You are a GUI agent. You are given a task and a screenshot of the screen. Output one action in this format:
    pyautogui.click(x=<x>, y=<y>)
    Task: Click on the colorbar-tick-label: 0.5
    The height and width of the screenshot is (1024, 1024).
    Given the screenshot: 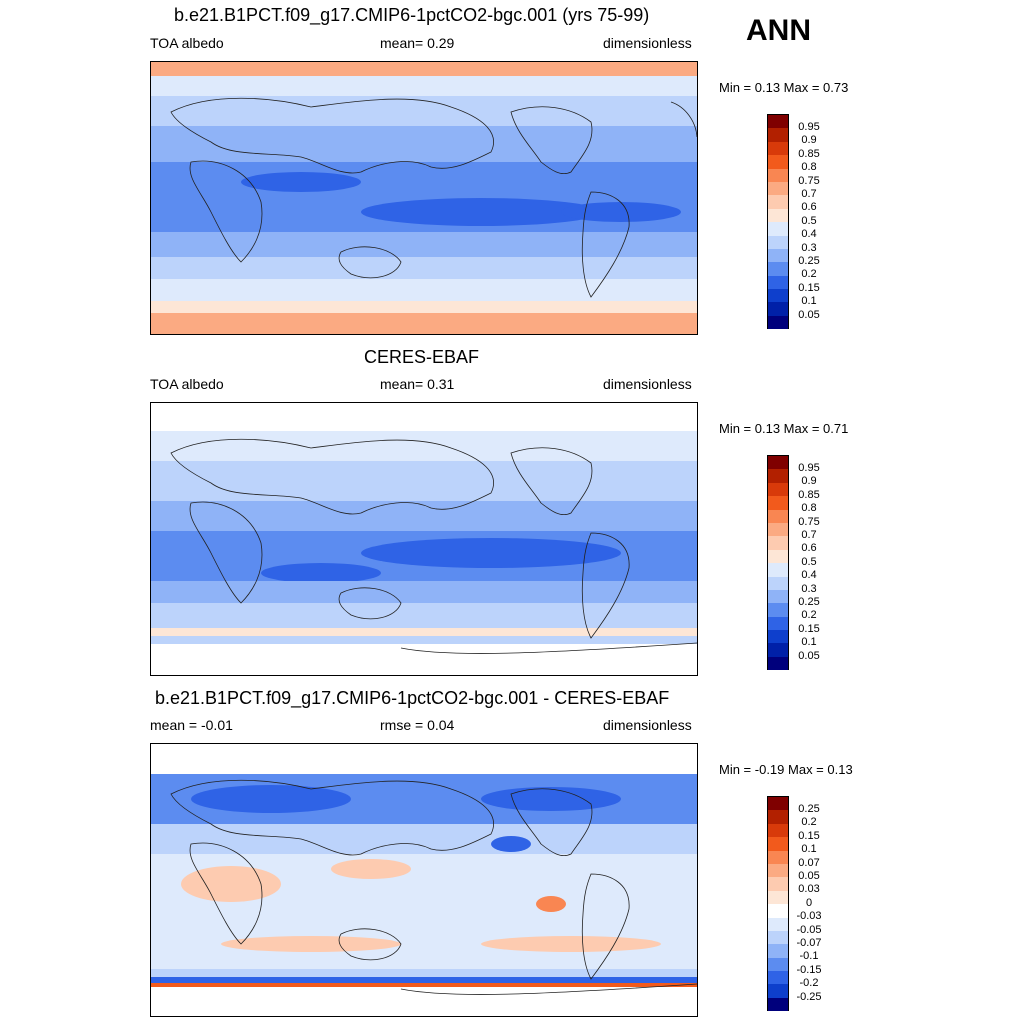 What is the action you would take?
    pyautogui.click(x=809, y=221)
    